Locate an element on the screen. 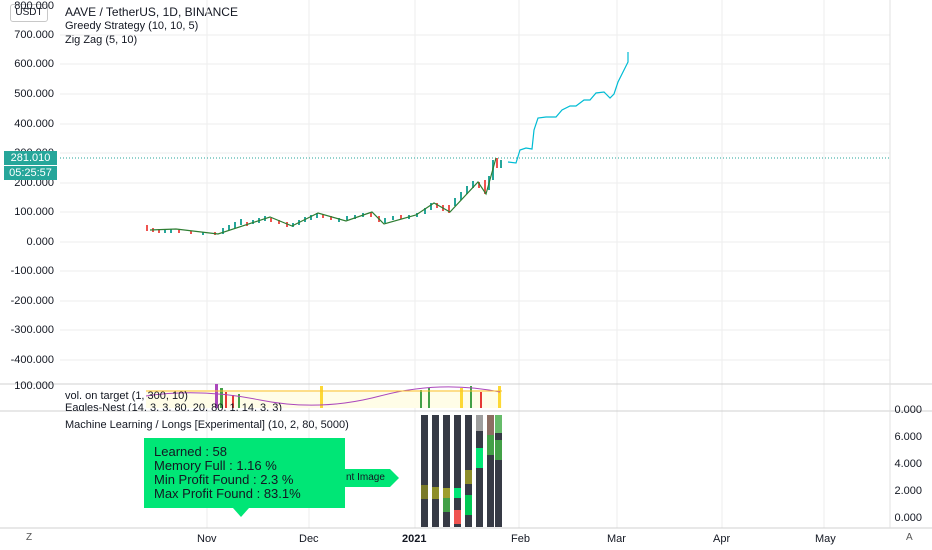 The height and width of the screenshot is (550, 932). y-axis-label: 400.000 is located at coordinates (34, 124).